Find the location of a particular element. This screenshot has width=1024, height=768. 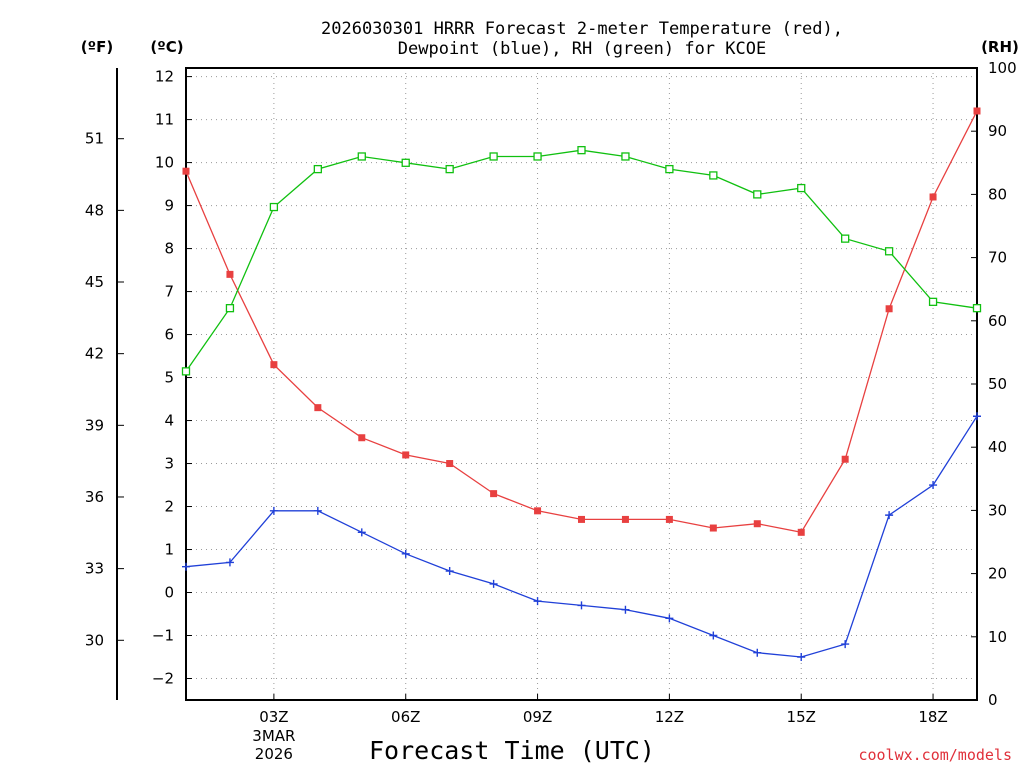

celsius-tick-label: 9 is located at coordinates (169, 206).